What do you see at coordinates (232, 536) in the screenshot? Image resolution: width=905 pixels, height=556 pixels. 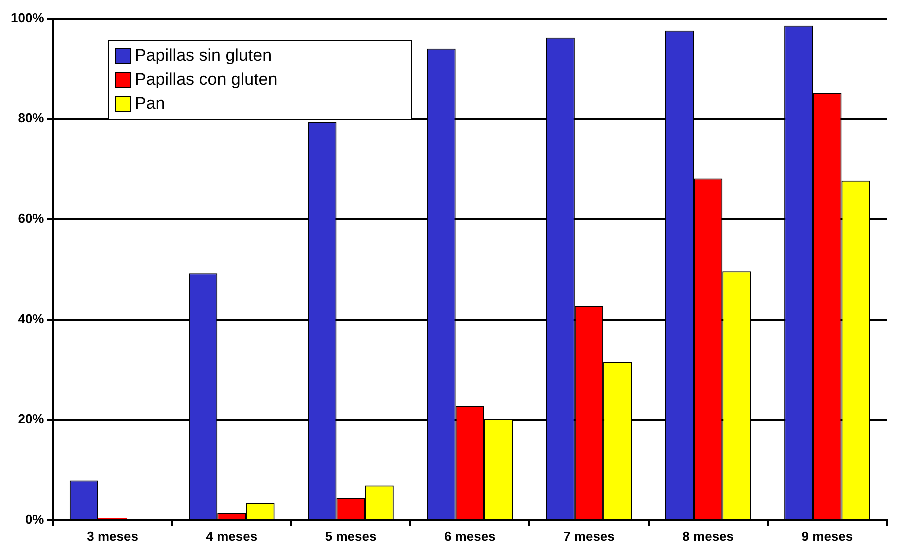 I see `x-tick-label: 4 meses` at bounding box center [232, 536].